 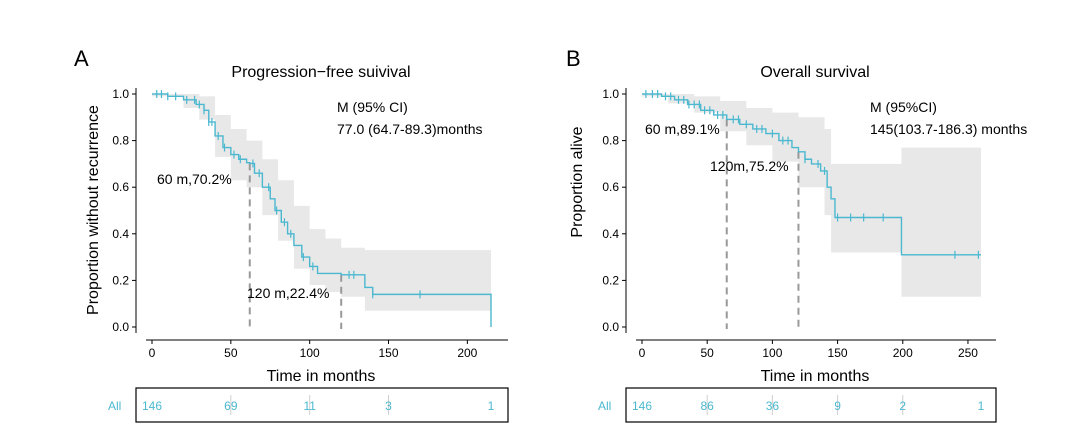 What do you see at coordinates (321, 376) in the screenshot?
I see `panel-a-xlabel: Time in months` at bounding box center [321, 376].